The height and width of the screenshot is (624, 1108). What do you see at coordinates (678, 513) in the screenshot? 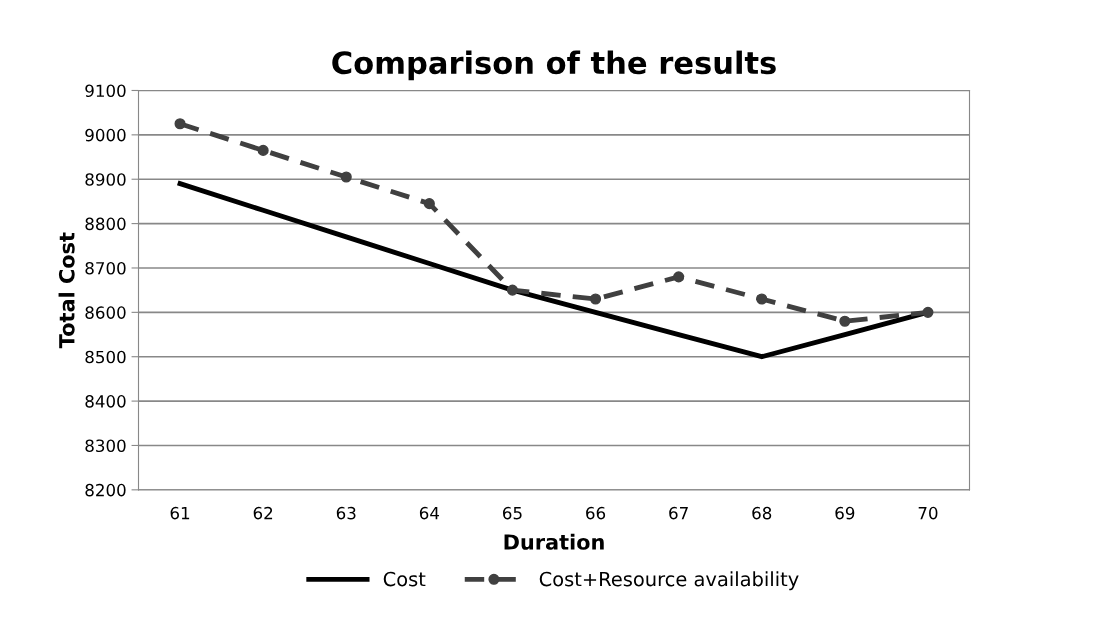
I see `x-tick-label: 67` at bounding box center [678, 513].